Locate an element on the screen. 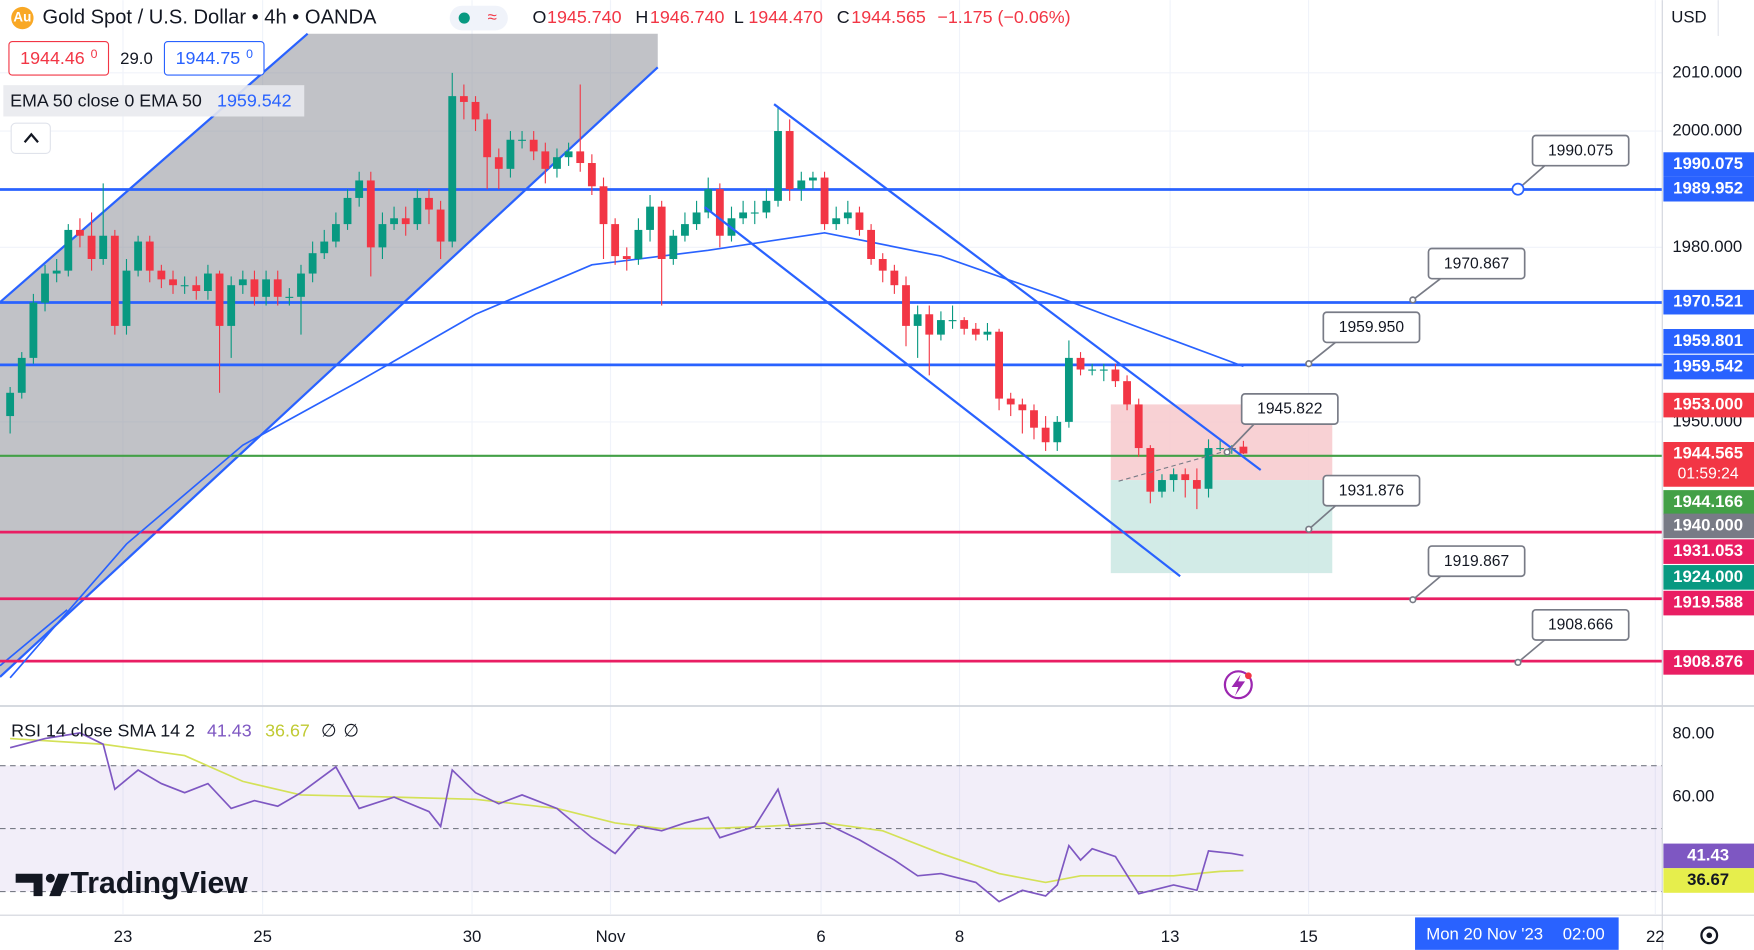  rsi-legend: RSI 14 close SMA 14 2 is located at coordinates (103, 730).